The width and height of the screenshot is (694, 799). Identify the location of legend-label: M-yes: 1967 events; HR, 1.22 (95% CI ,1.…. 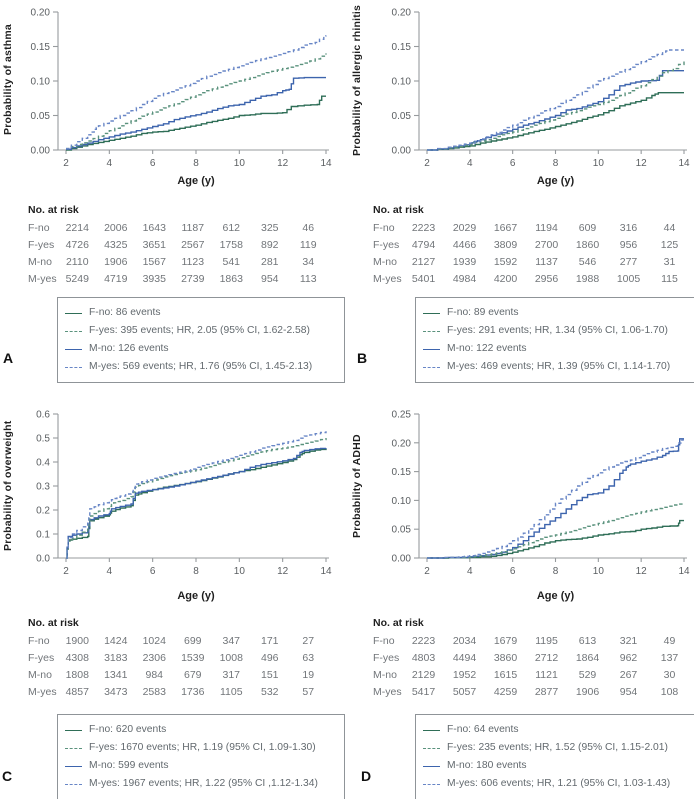
(203, 783).